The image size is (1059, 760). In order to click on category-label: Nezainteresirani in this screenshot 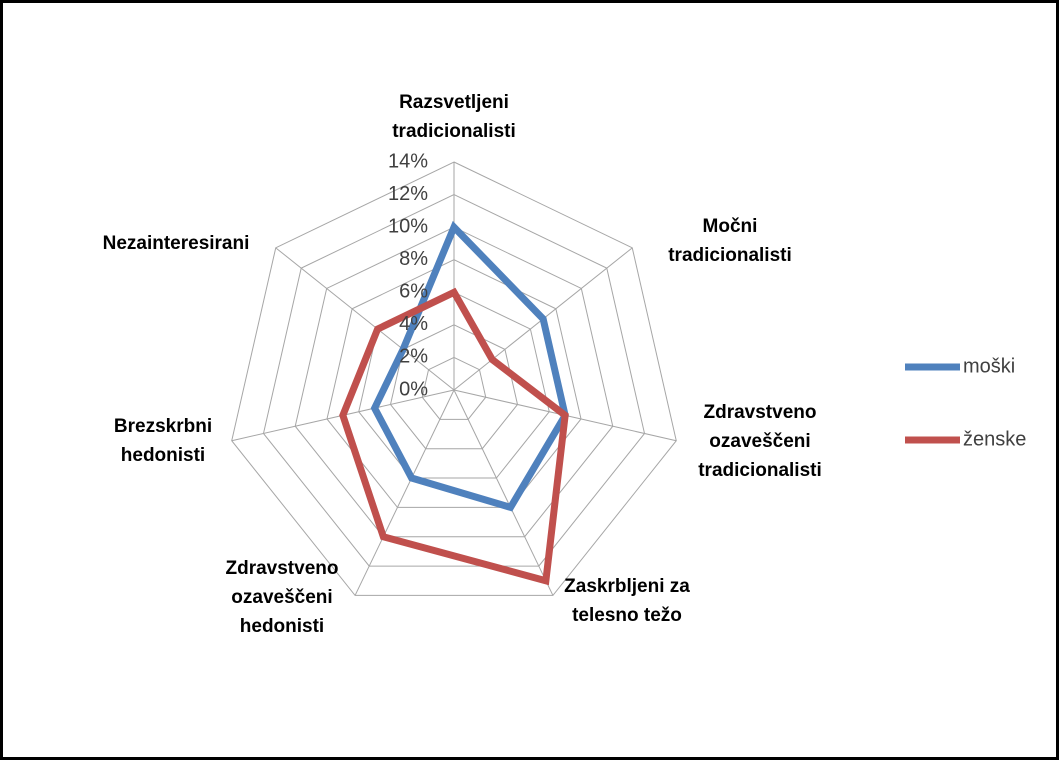, I will do `click(176, 243)`.